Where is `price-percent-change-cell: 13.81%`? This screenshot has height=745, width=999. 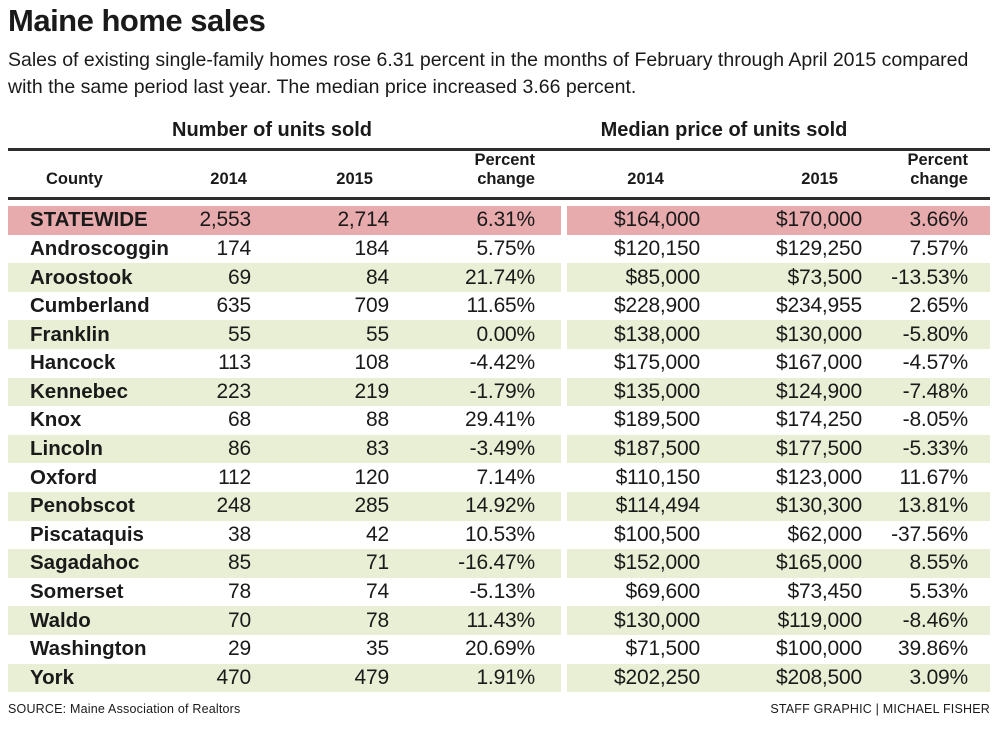
price-percent-change-cell: 13.81% is located at coordinates (928, 506).